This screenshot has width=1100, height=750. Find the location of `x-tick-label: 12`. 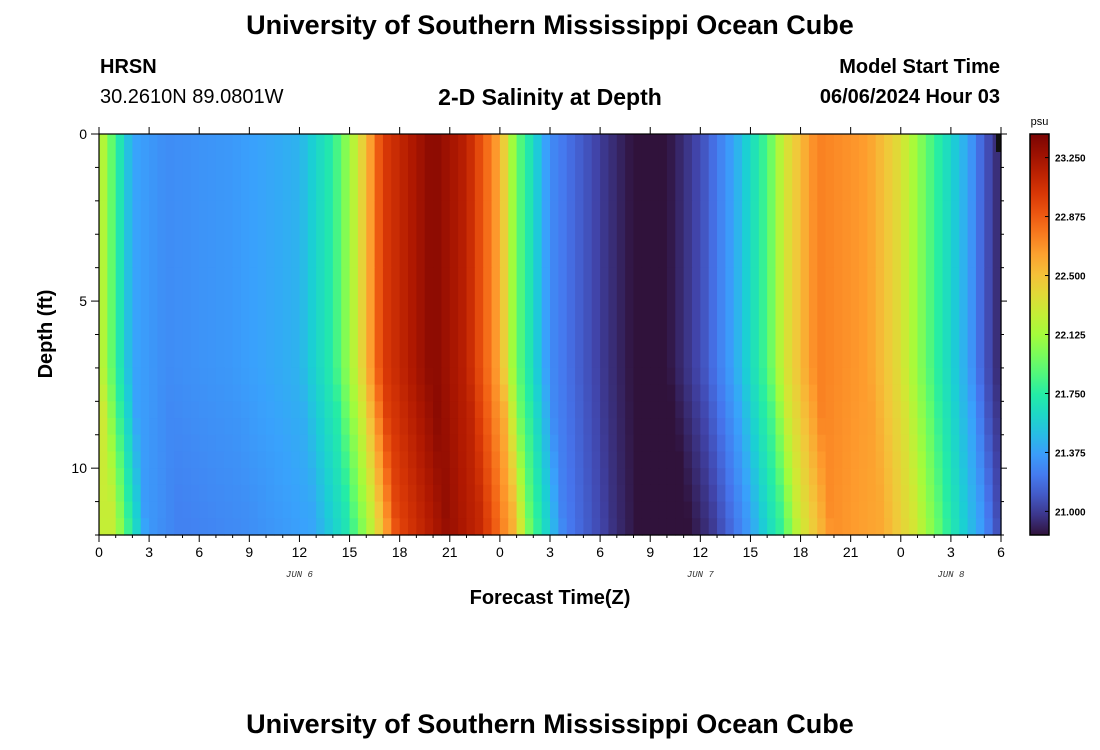

x-tick-label: 12 is located at coordinates (701, 552).